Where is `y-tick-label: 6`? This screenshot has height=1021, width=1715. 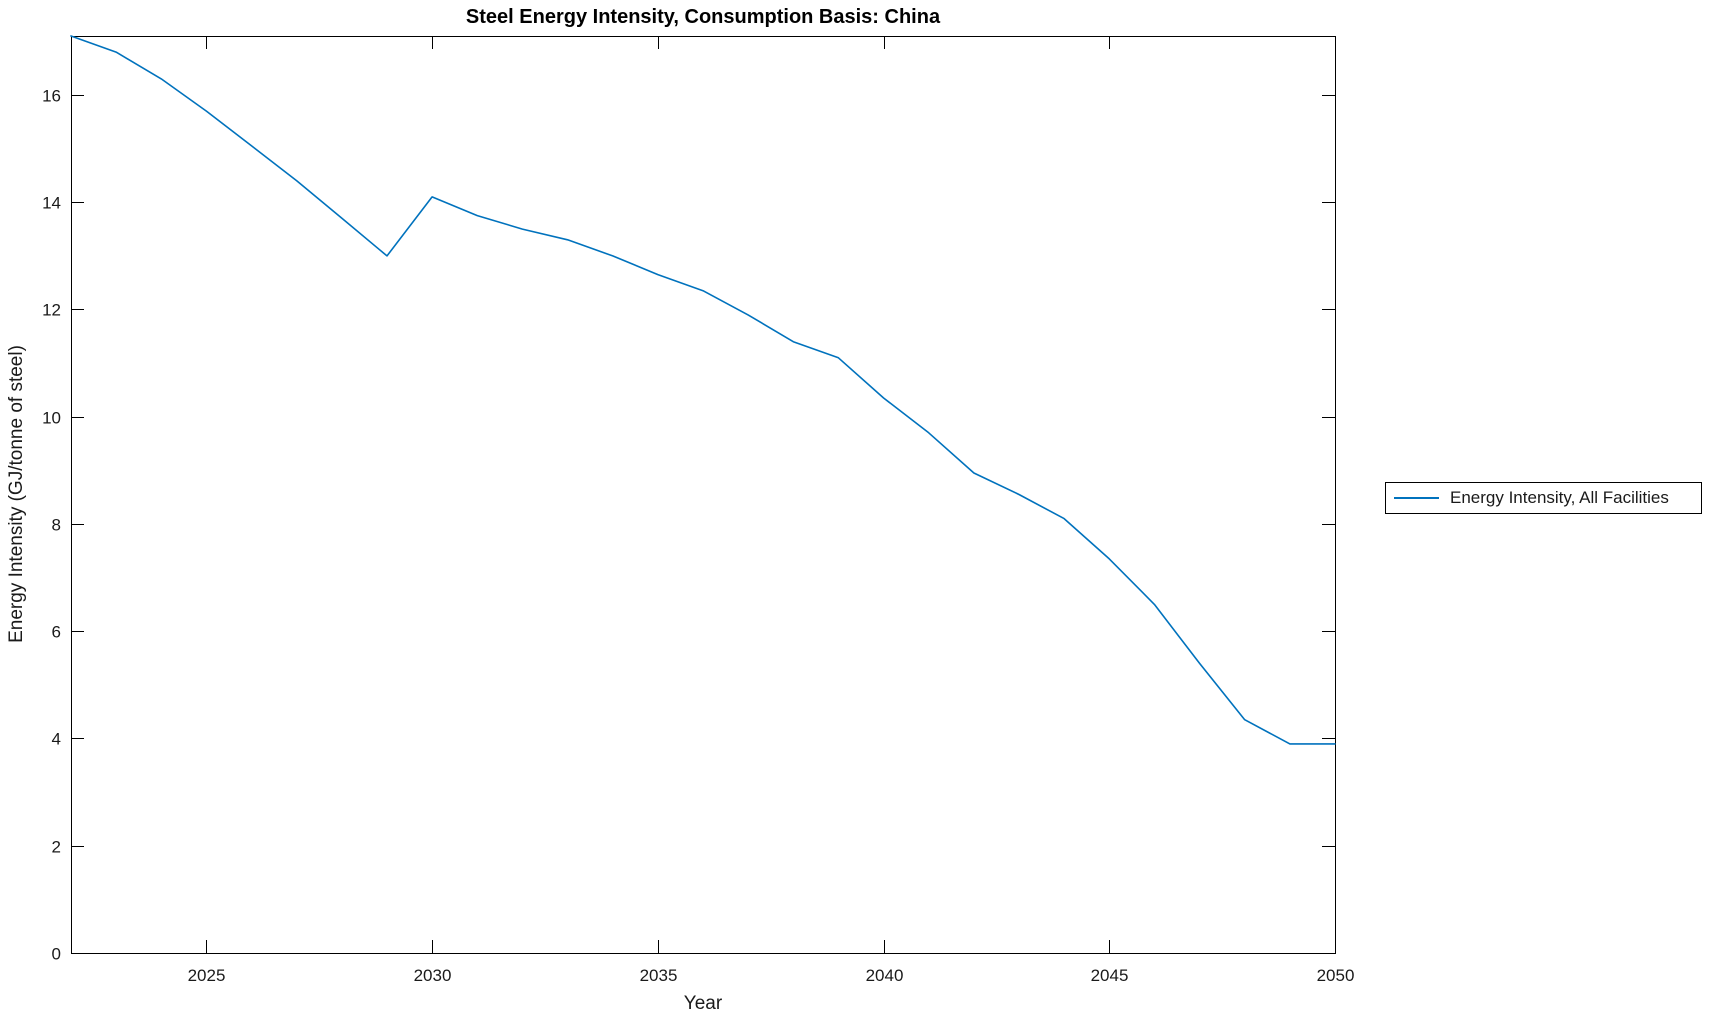 y-tick-label: 6 is located at coordinates (56, 632).